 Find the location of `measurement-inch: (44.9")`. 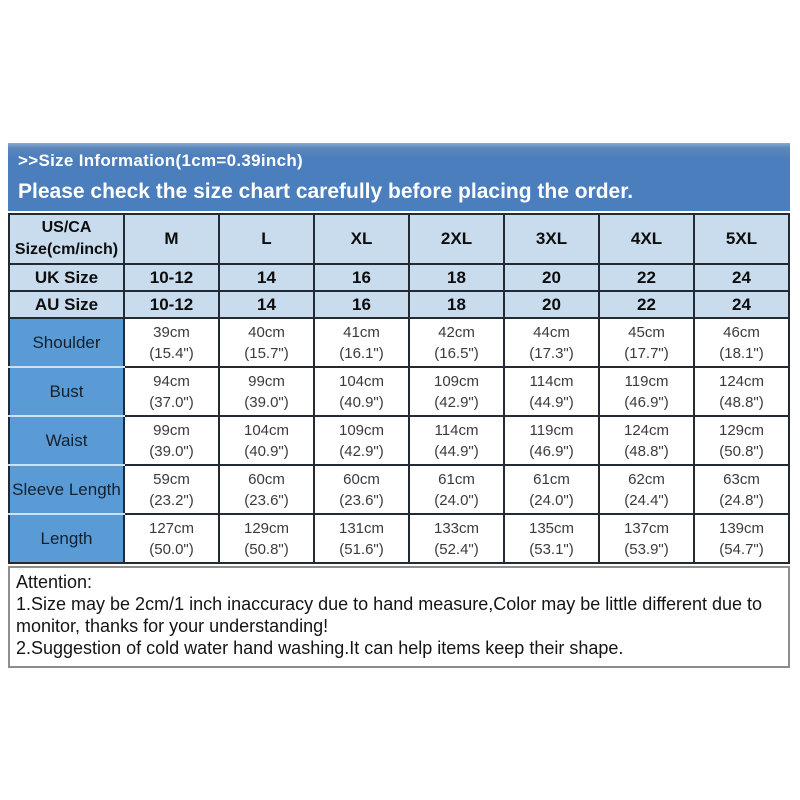

measurement-inch: (44.9") is located at coordinates (456, 451).